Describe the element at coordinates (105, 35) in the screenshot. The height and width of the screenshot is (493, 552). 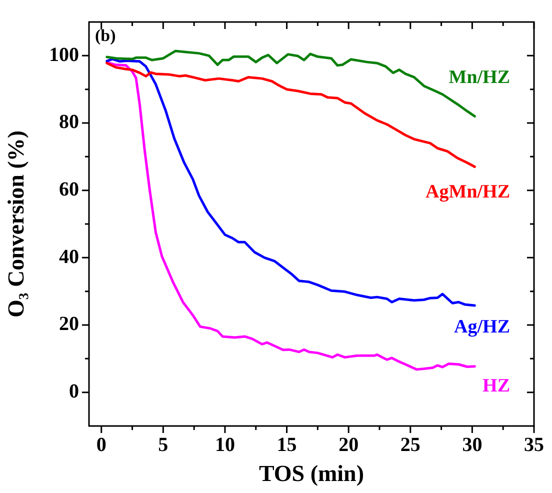
I see `chart-title: (b)` at that location.